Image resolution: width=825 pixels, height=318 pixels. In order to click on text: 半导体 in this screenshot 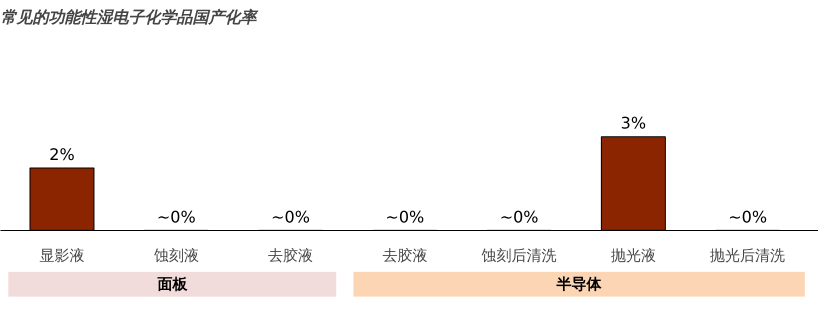, I will do `click(579, 284)`.